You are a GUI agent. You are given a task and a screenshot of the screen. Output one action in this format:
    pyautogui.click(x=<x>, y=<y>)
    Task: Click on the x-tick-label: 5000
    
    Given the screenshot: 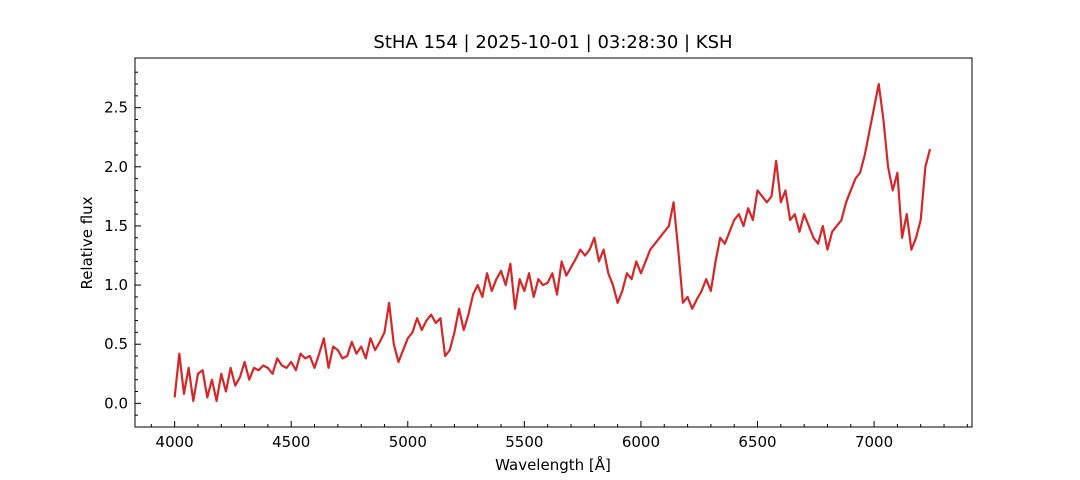 What is the action you would take?
    pyautogui.click(x=408, y=442)
    